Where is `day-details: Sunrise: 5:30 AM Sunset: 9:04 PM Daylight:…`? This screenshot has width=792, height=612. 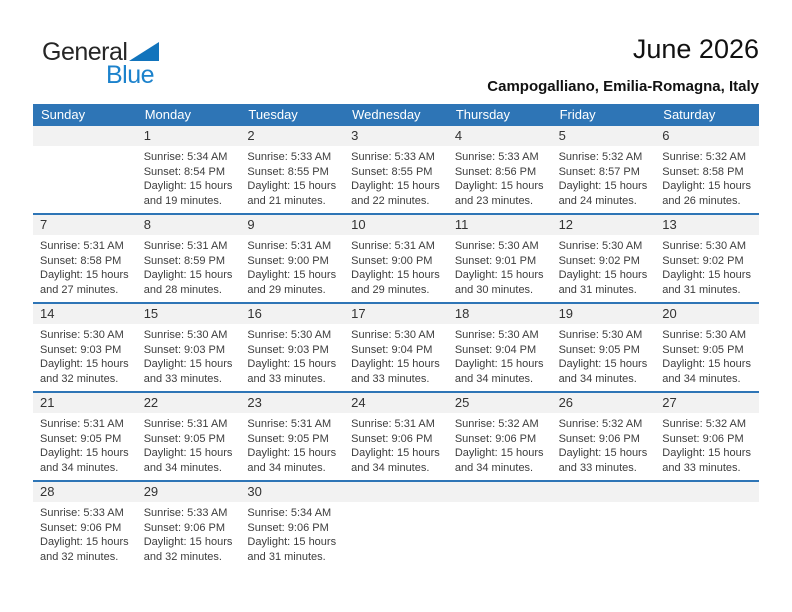 day-details: Sunrise: 5:30 AM Sunset: 9:04 PM Daylight:… is located at coordinates (500, 355).